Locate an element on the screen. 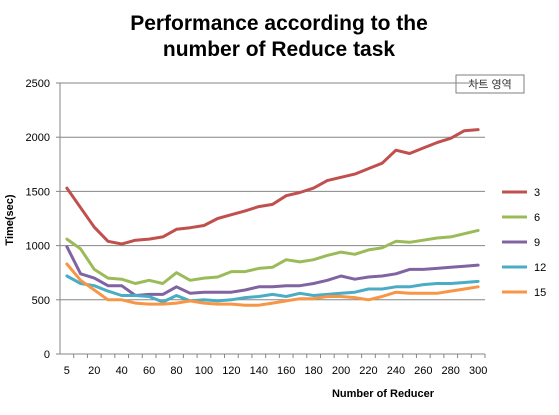  x-tick-label: 160 is located at coordinates (286, 371).